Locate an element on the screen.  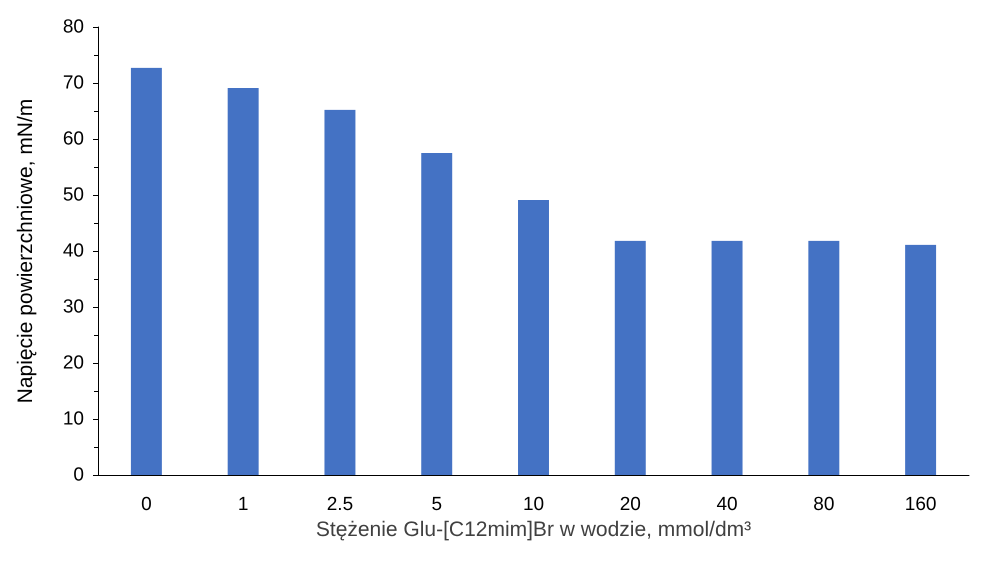
y-tick-label: 20 is located at coordinates (73, 363).